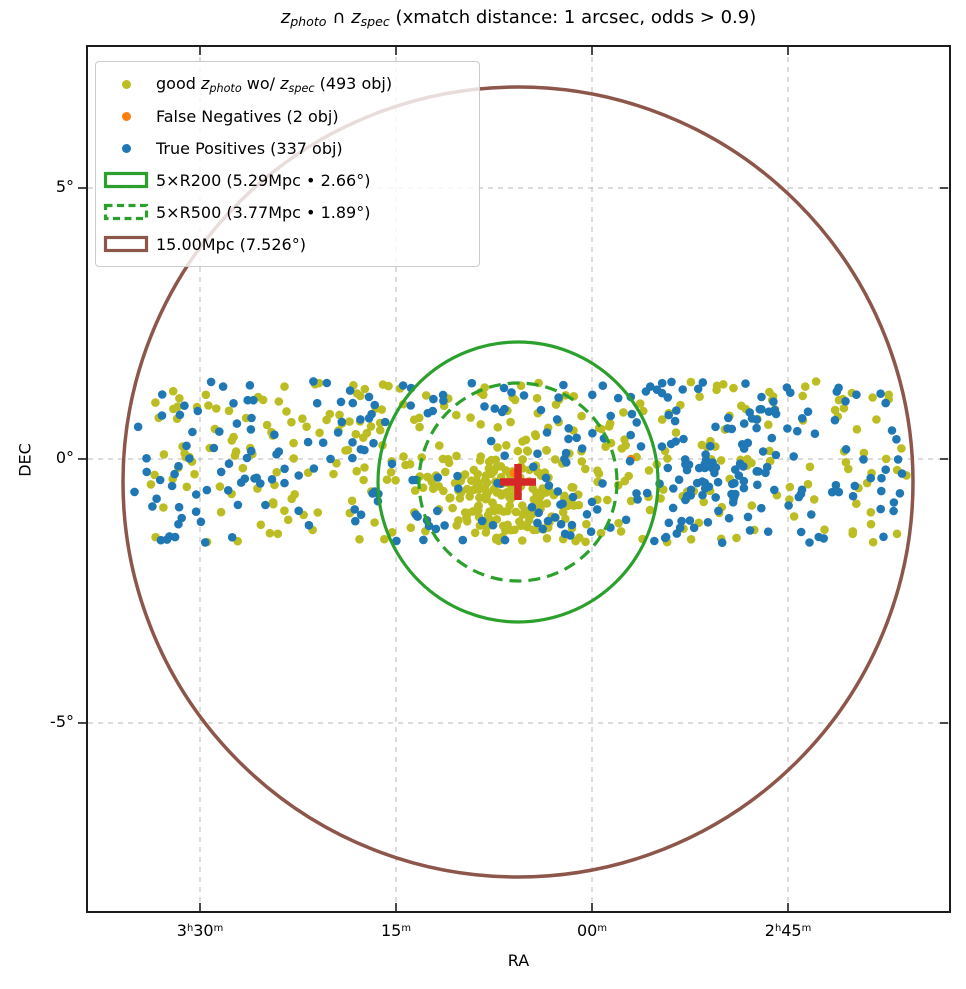  I want to click on text-segment: z, so click(284, 83).